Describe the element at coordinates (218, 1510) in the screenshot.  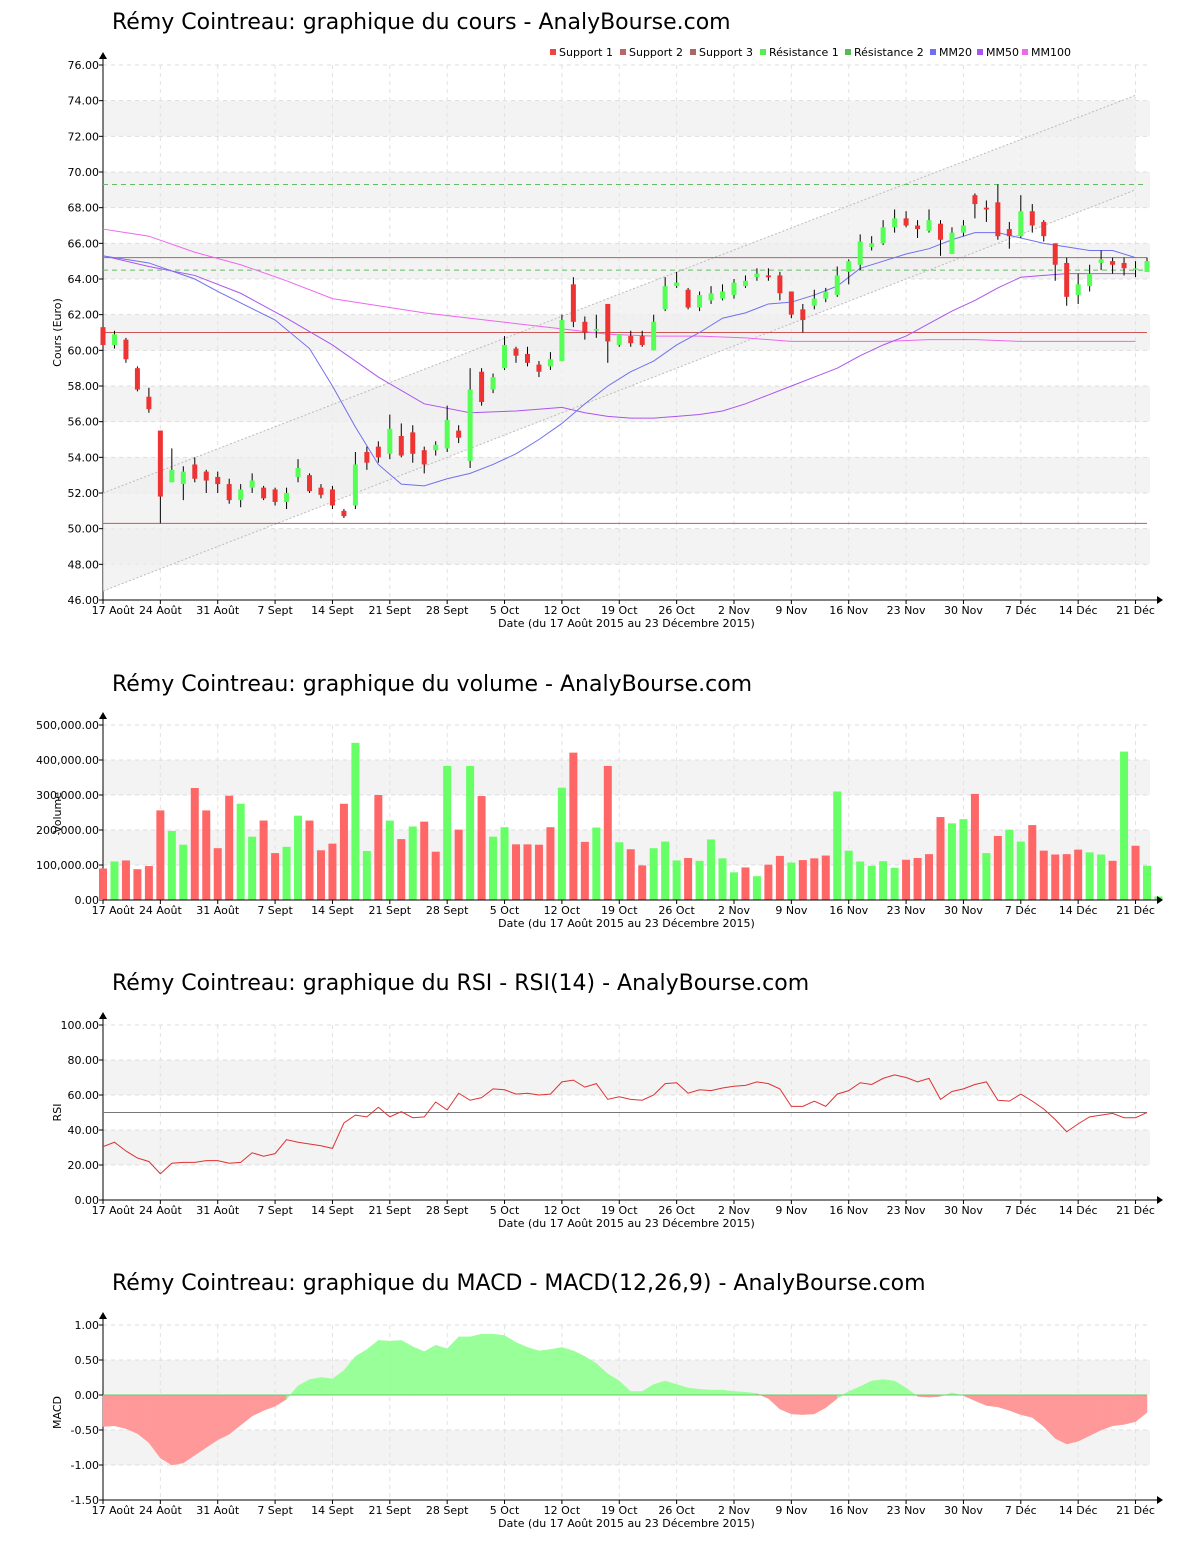
I see `x-tick-label: 31 Août` at that location.